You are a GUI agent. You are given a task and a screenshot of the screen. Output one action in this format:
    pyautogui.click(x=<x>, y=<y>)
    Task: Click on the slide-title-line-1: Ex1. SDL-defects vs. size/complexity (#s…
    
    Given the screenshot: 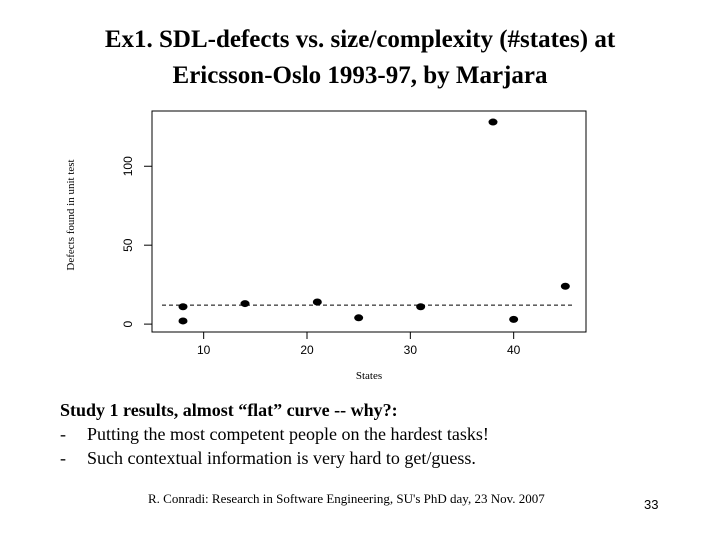 What is the action you would take?
    pyautogui.click(x=360, y=39)
    